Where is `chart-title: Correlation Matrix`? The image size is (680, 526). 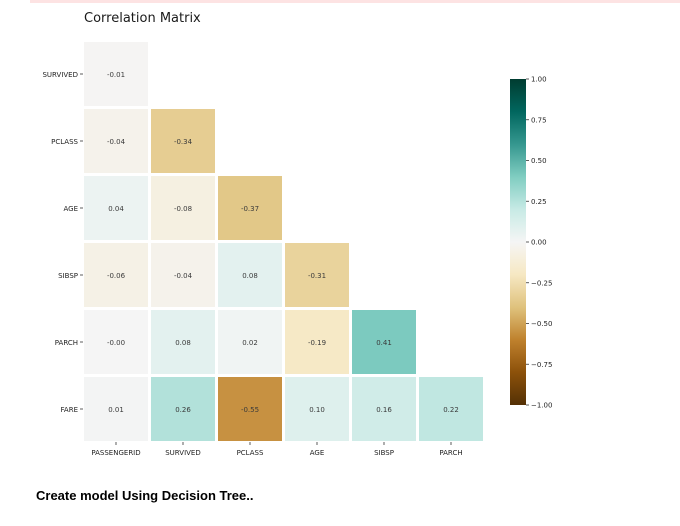
chart-title: Correlation Matrix is located at coordinates (142, 18).